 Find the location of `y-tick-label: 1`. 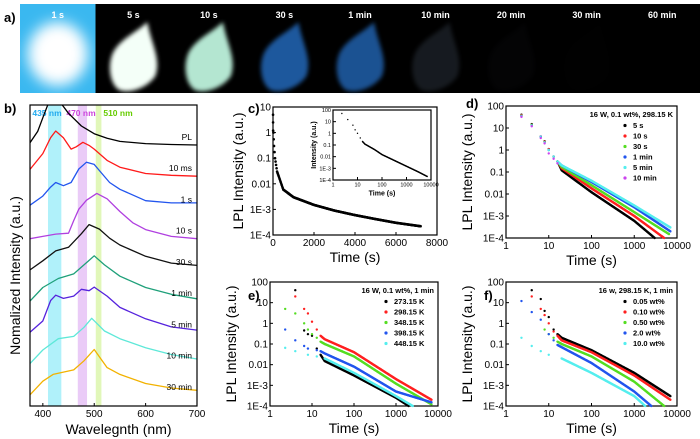

y-tick-label: 1 is located at coordinates (501, 324).